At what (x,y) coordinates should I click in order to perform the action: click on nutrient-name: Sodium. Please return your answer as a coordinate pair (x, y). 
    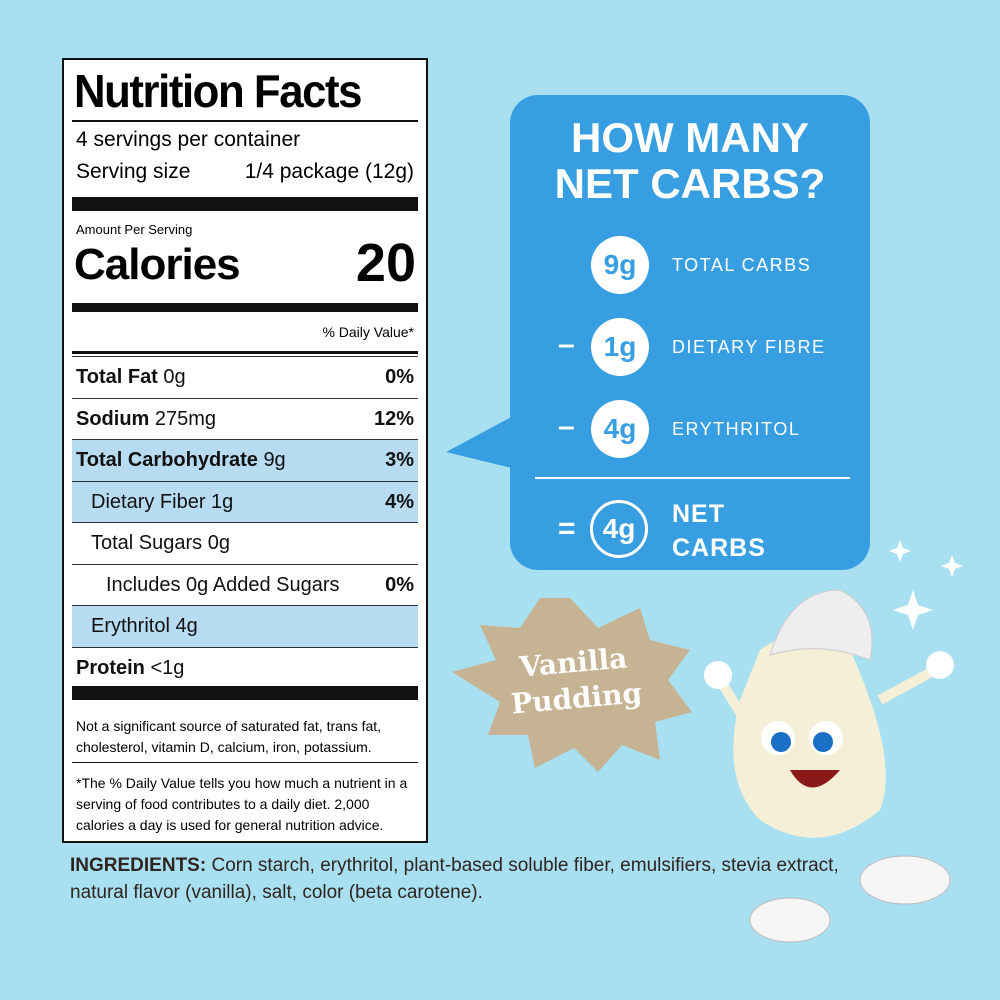
    Looking at the image, I should click on (113, 418).